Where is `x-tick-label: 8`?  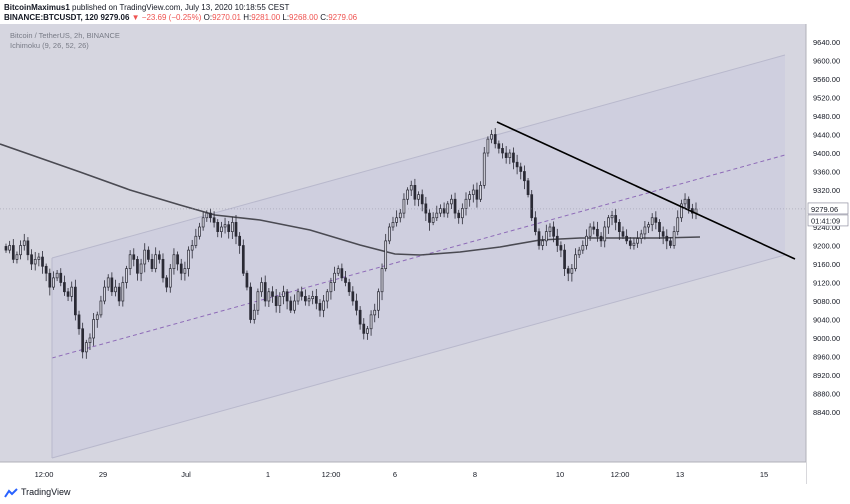 x-tick-label: 8 is located at coordinates (475, 474).